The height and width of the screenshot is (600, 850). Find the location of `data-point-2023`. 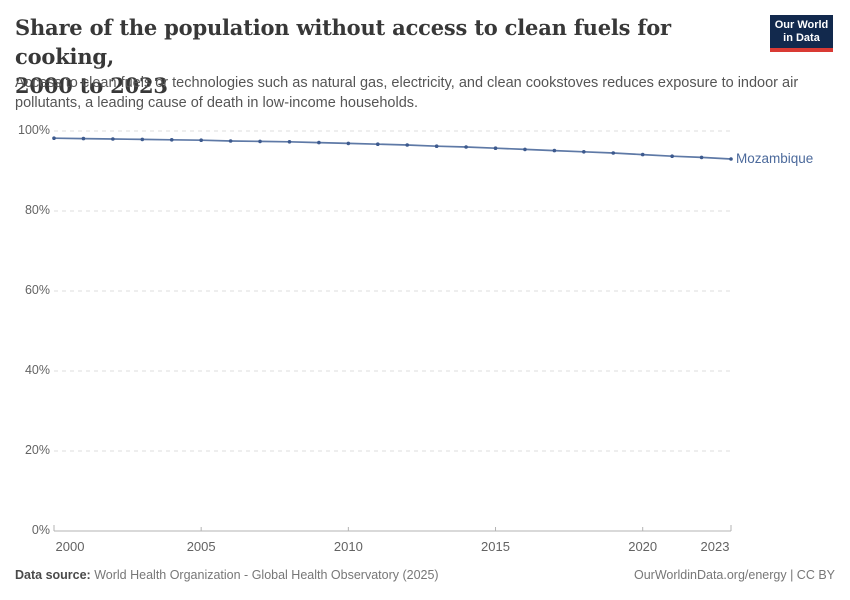

data-point-2023 is located at coordinates (731, 159).